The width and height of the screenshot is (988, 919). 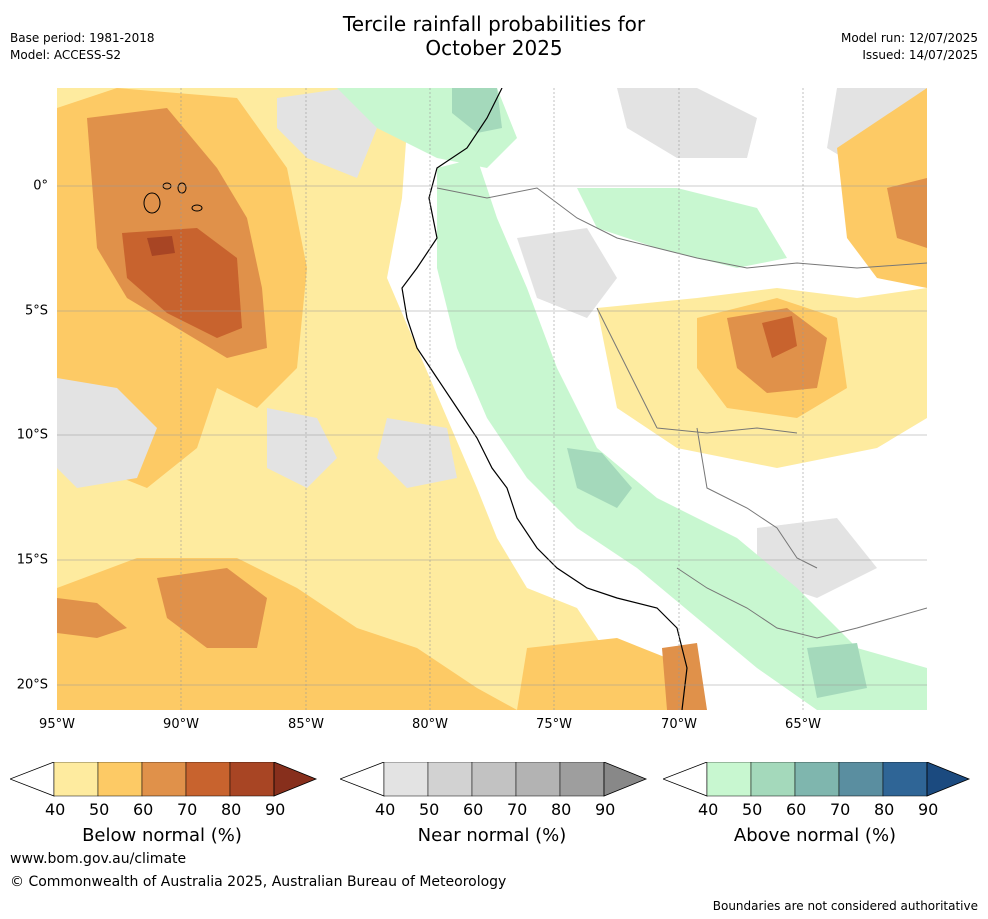 I want to click on colorbar-below-normal-svg, so click(x=163, y=779).